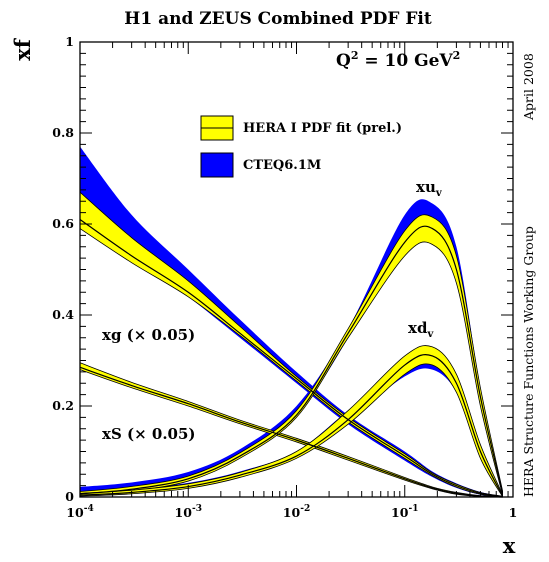 This screenshot has height=562, width=549. Describe the element at coordinates (404, 512) in the screenshot. I see `x-tick-label: 10⁻¹` at that location.